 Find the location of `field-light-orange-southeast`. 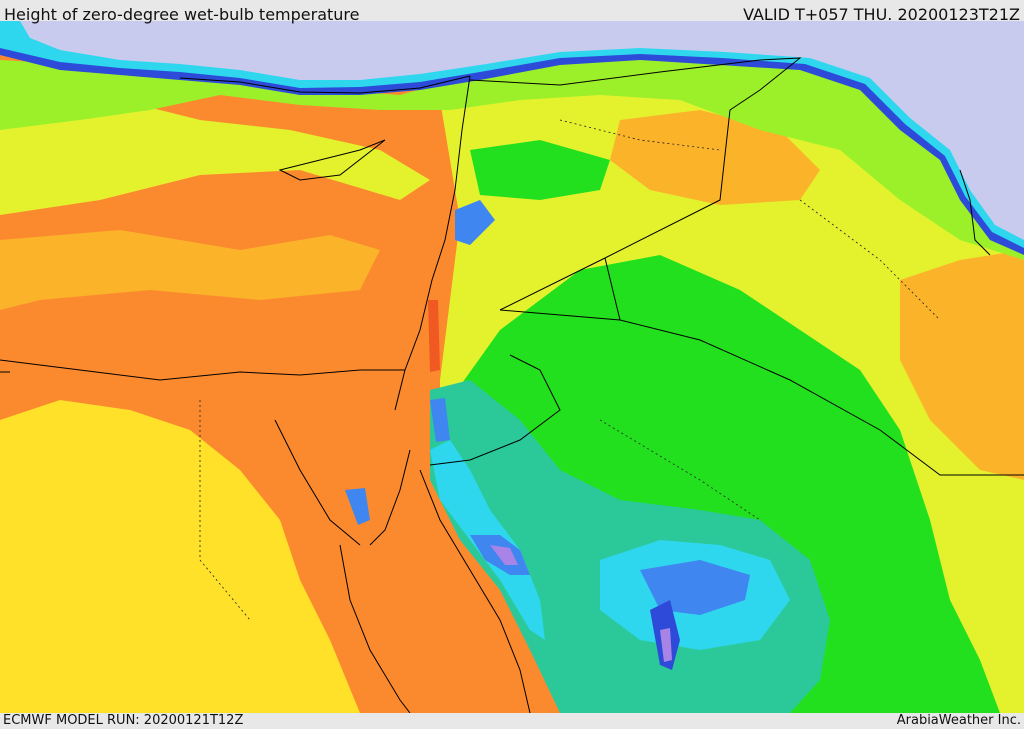

field-light-orange-southeast is located at coordinates (962, 365).